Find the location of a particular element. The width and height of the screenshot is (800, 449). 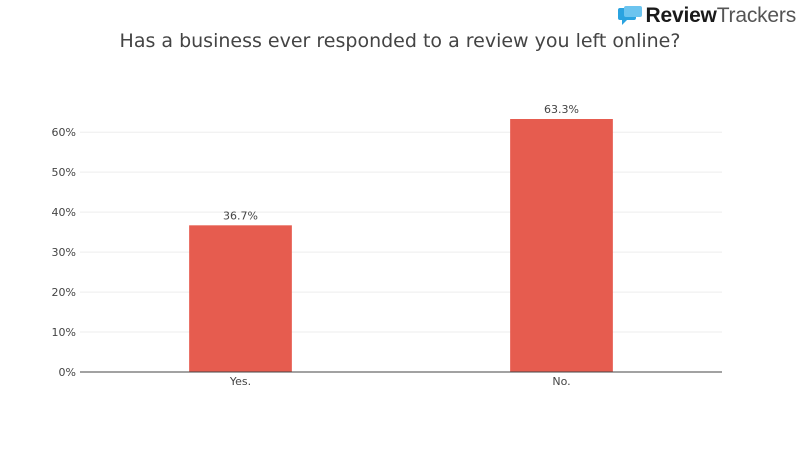

y-tick-label: 40% is located at coordinates (64, 212).